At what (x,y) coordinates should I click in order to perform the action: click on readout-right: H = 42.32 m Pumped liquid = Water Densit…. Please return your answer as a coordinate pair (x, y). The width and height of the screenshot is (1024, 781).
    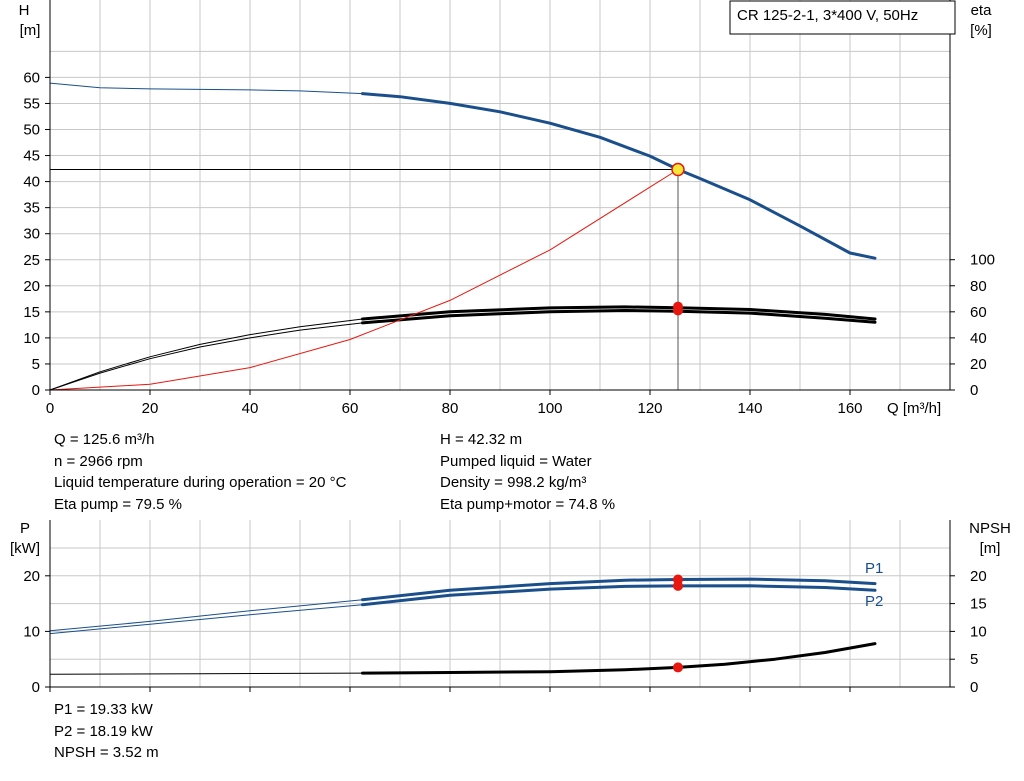
    Looking at the image, I should click on (527, 472).